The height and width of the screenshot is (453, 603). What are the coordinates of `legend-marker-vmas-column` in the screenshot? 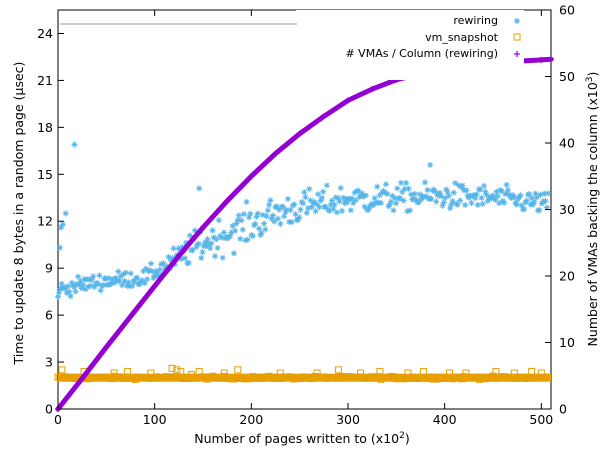 It's located at (517, 54).